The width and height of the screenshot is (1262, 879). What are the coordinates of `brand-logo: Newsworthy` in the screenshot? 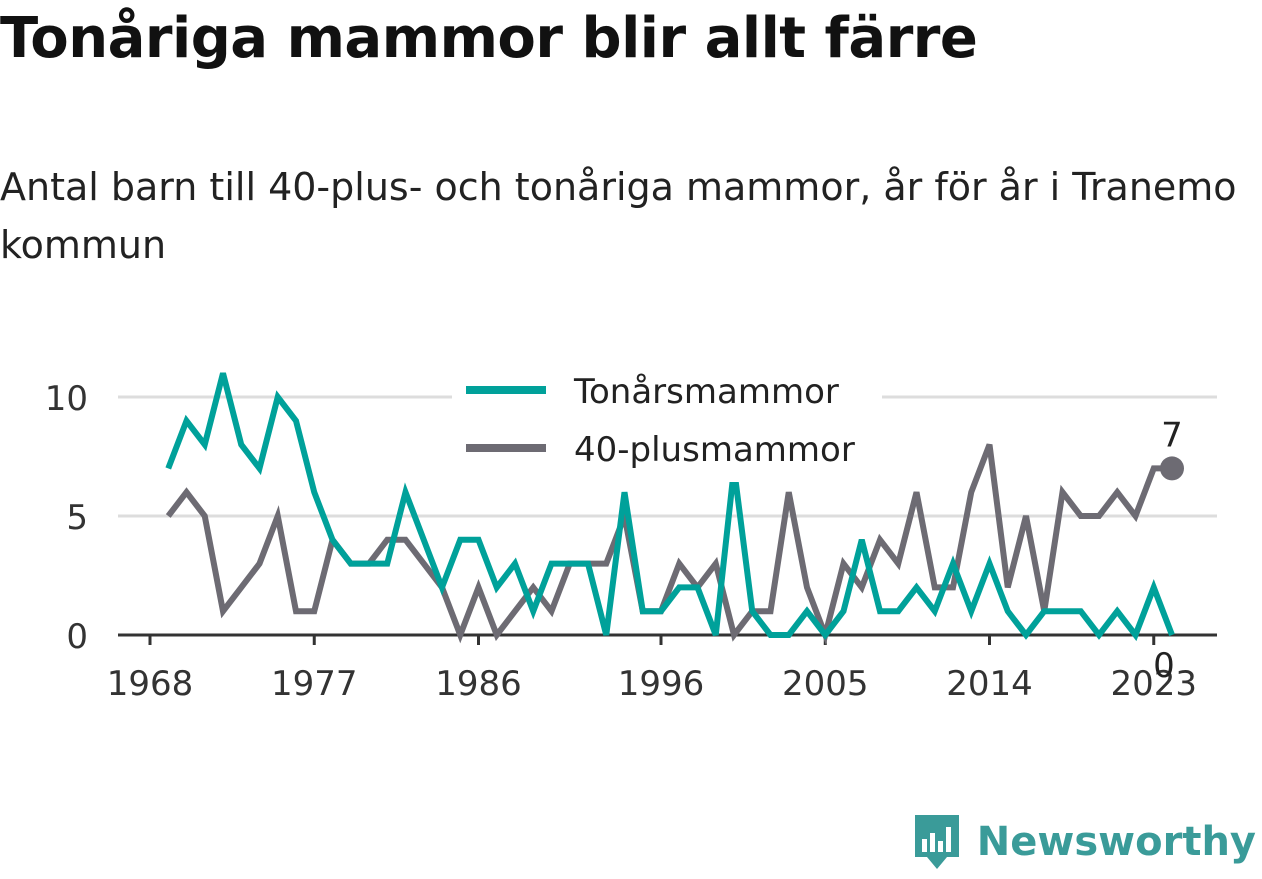 It's located at (1084, 842).